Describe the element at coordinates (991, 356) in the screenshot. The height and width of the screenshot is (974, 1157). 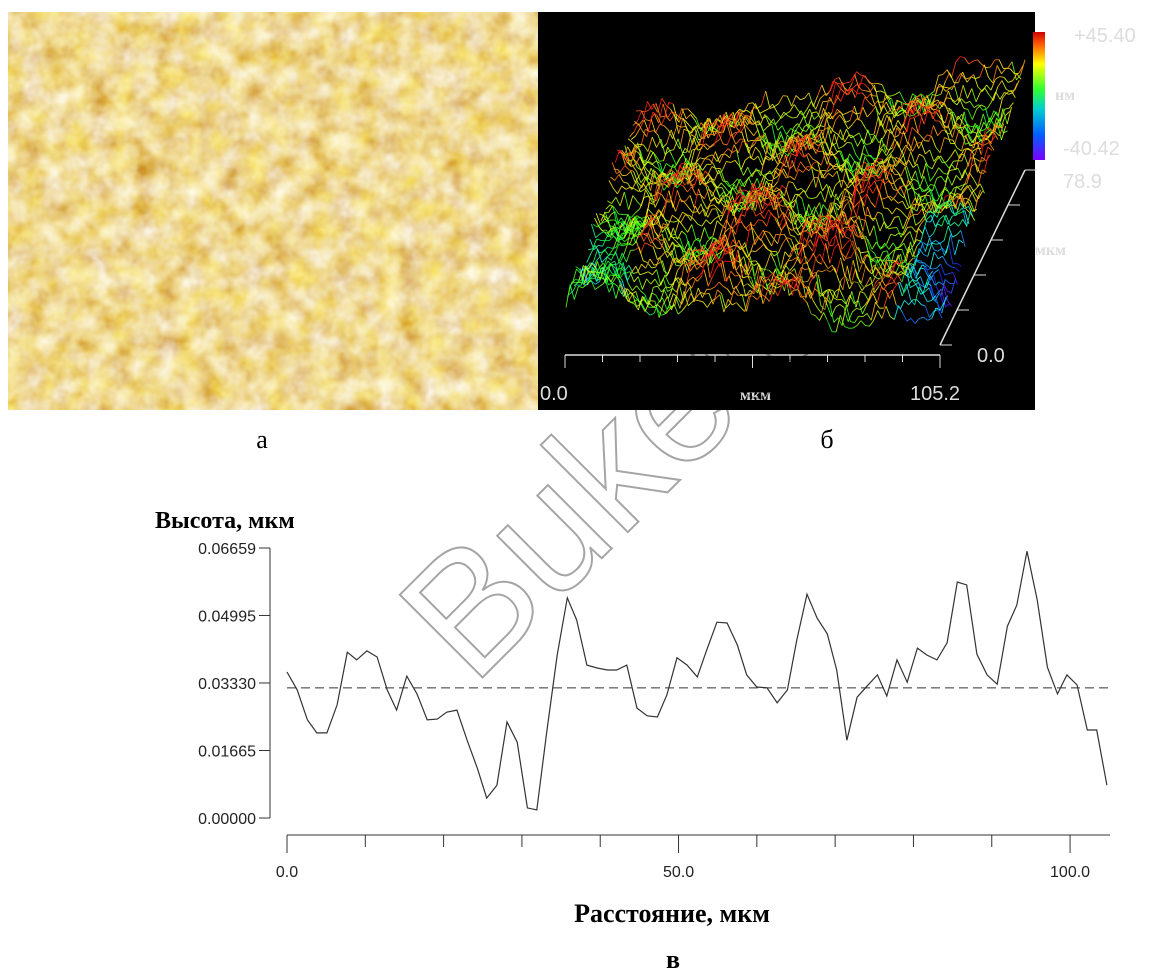
I see `y-min: 0.0` at that location.